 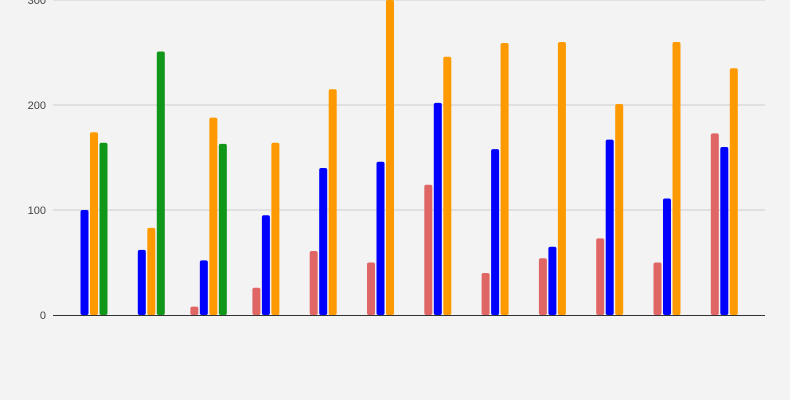 I want to click on y-axis-tick-labels: 0 100 200 300, so click(x=37, y=161).